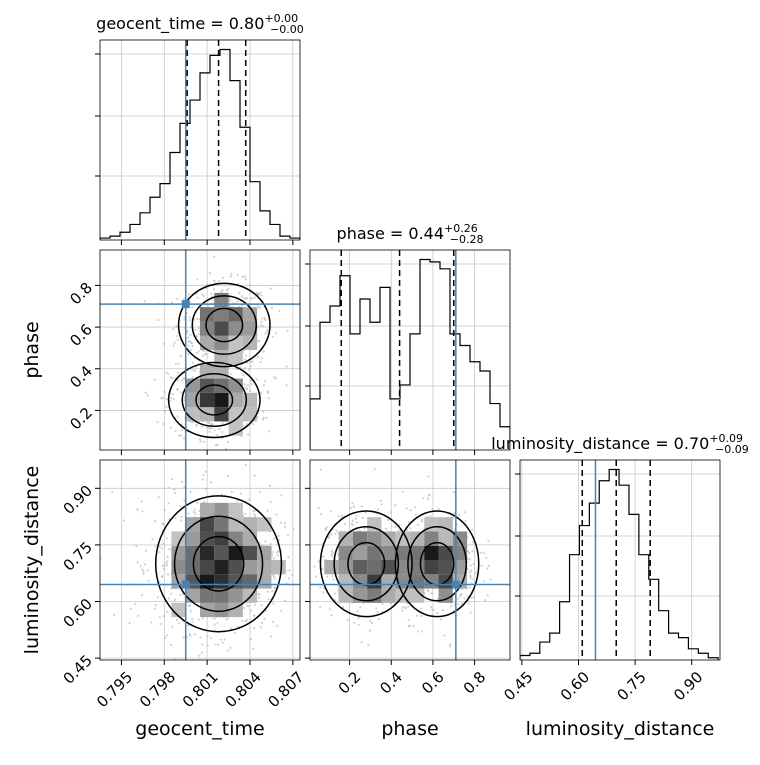  What do you see at coordinates (732, 449) in the screenshot?
I see `title-sub: −0.09` at bounding box center [732, 449].